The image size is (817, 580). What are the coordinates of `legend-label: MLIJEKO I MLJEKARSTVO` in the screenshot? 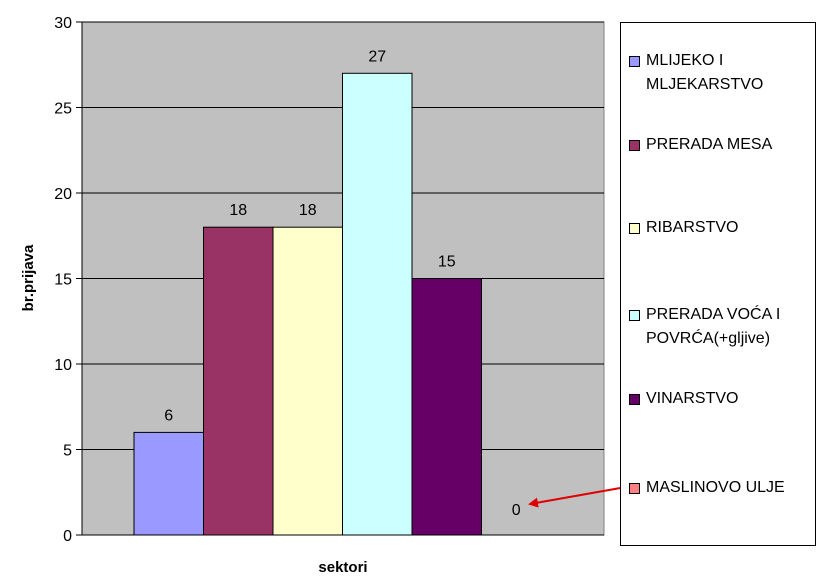 It's located at (705, 72).